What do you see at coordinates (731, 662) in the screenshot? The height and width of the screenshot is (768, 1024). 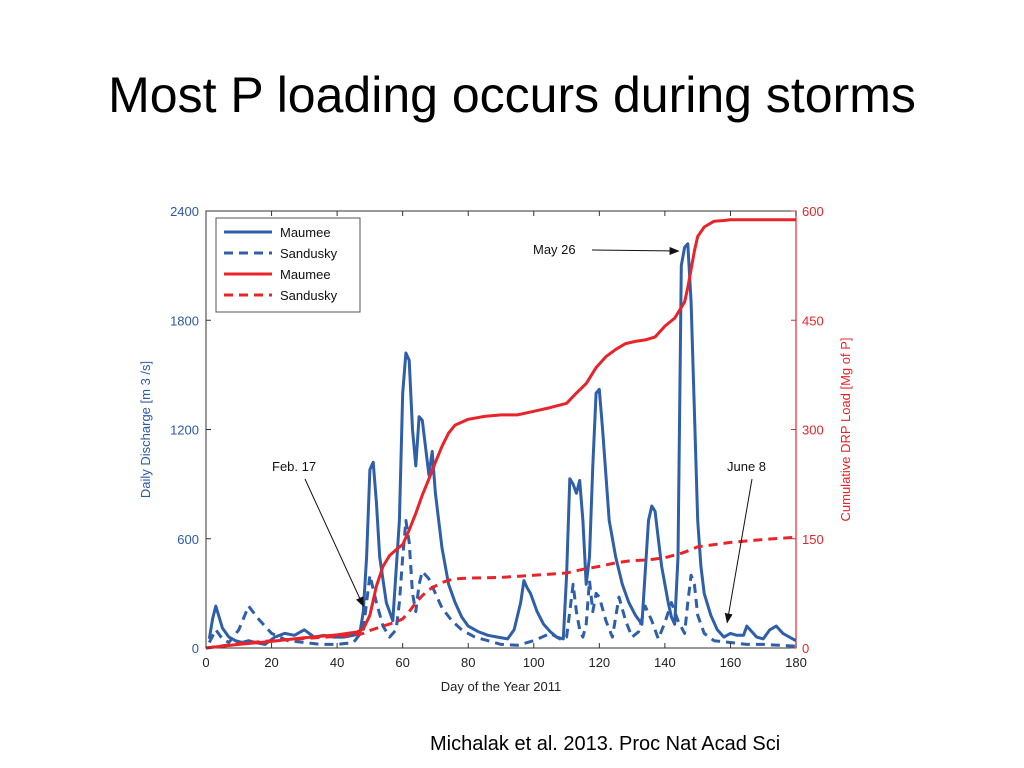 I see `x-tick-label: 160` at bounding box center [731, 662].